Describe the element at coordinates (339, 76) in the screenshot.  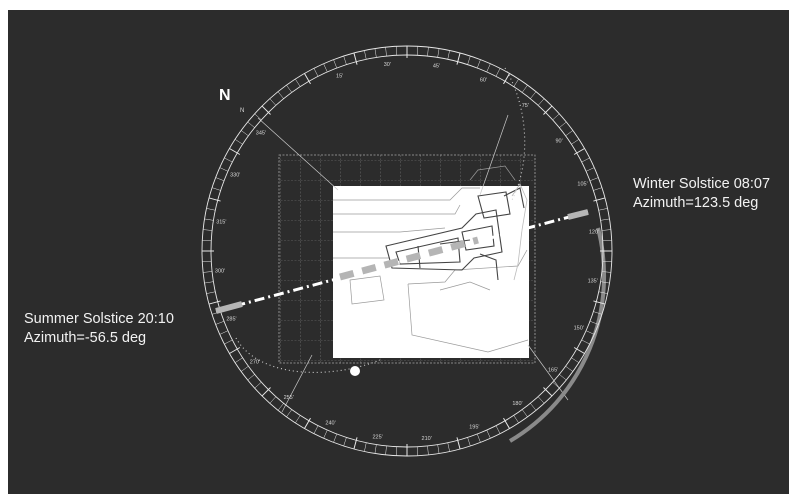
I see `compass-degree-label: 15'` at that location.